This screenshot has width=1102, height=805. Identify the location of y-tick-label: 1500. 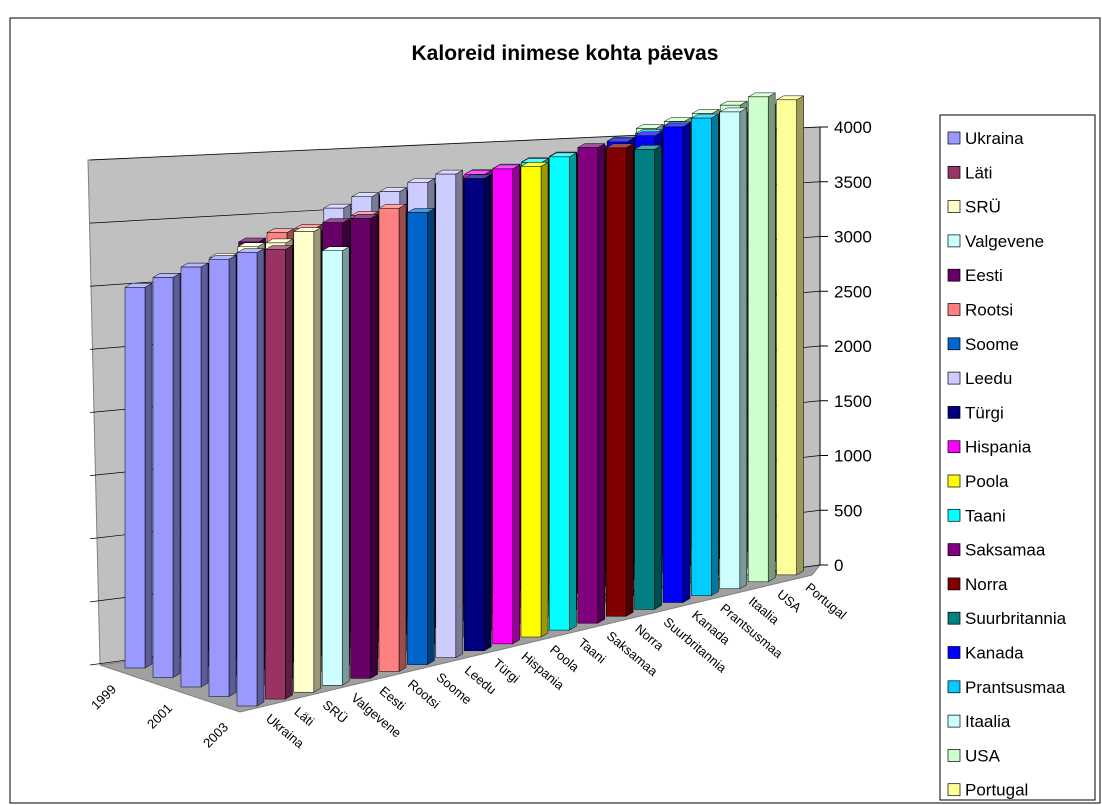
(853, 401).